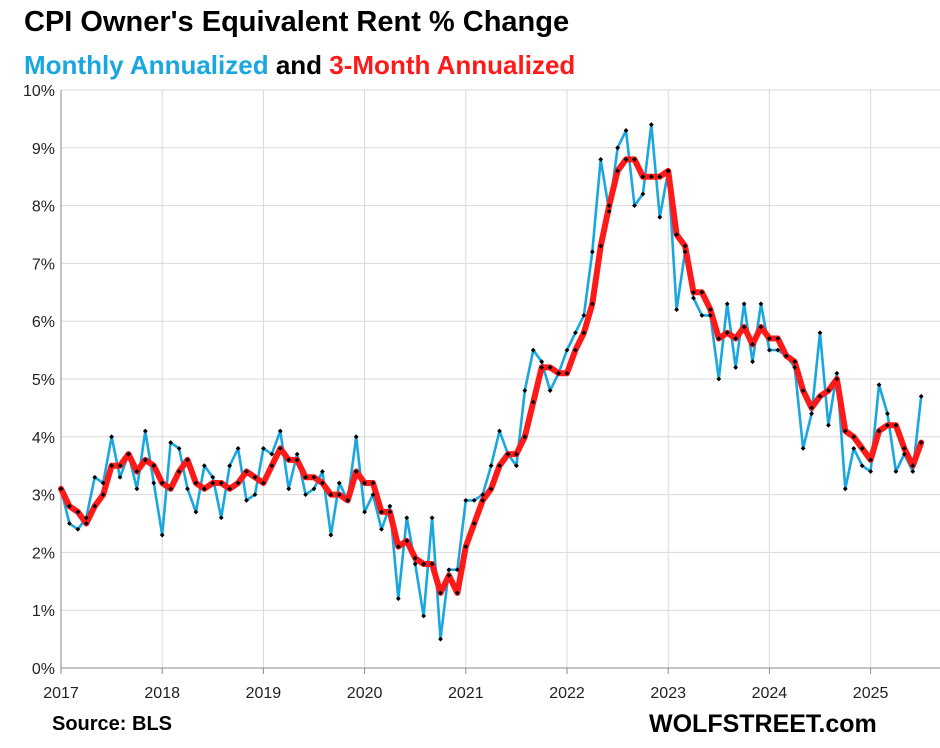 The height and width of the screenshot is (748, 940). What do you see at coordinates (43, 553) in the screenshot?
I see `y-tick-label: 2%` at bounding box center [43, 553].